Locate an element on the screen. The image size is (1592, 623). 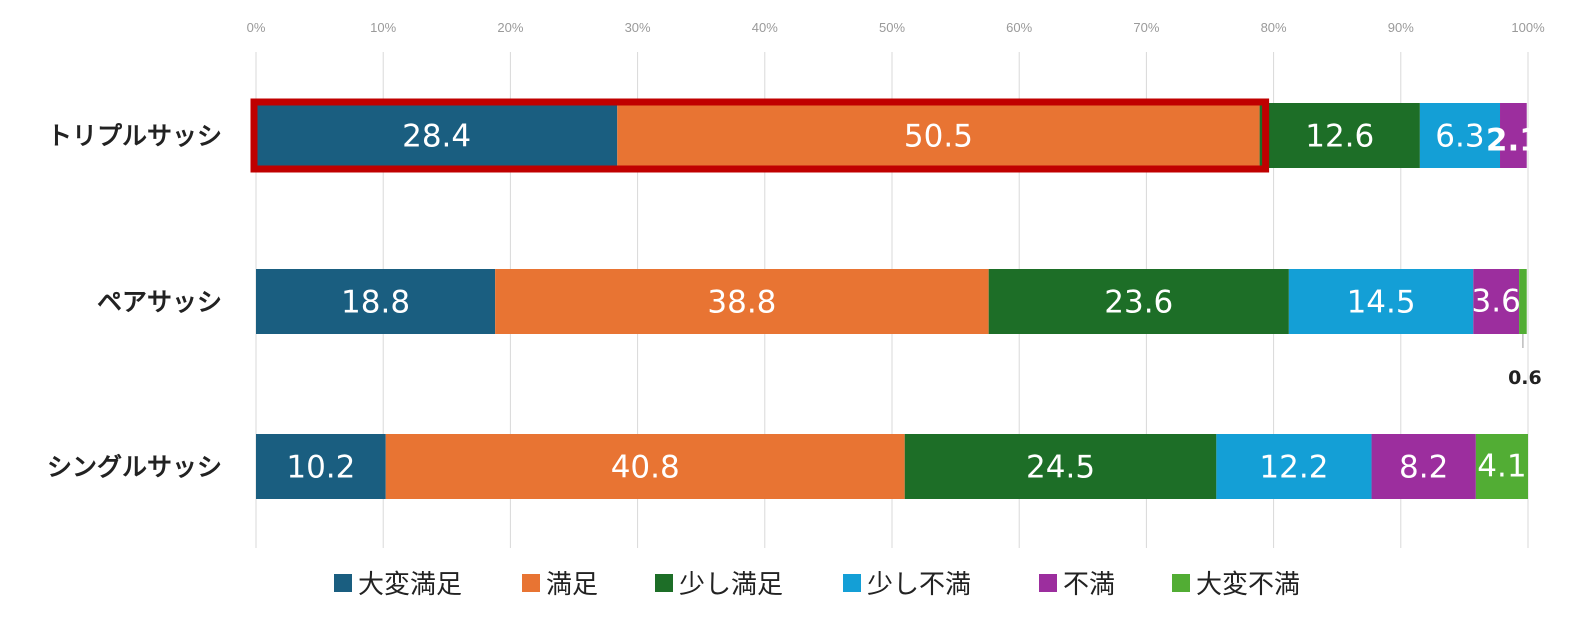
data-label: 24.5 is located at coordinates (1060, 468).